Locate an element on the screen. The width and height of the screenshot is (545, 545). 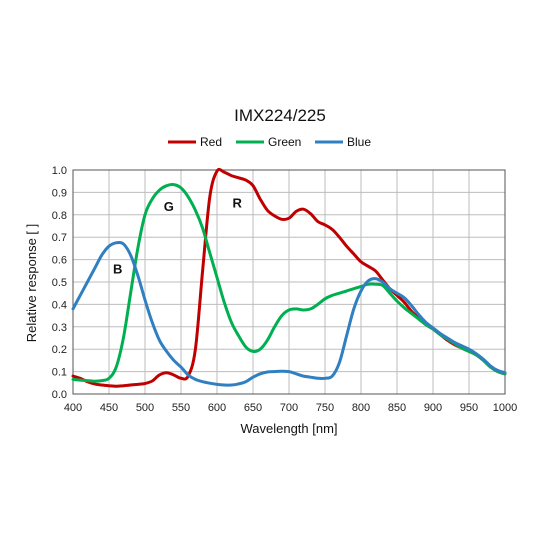
annotation-g: G is located at coordinates (169, 206).